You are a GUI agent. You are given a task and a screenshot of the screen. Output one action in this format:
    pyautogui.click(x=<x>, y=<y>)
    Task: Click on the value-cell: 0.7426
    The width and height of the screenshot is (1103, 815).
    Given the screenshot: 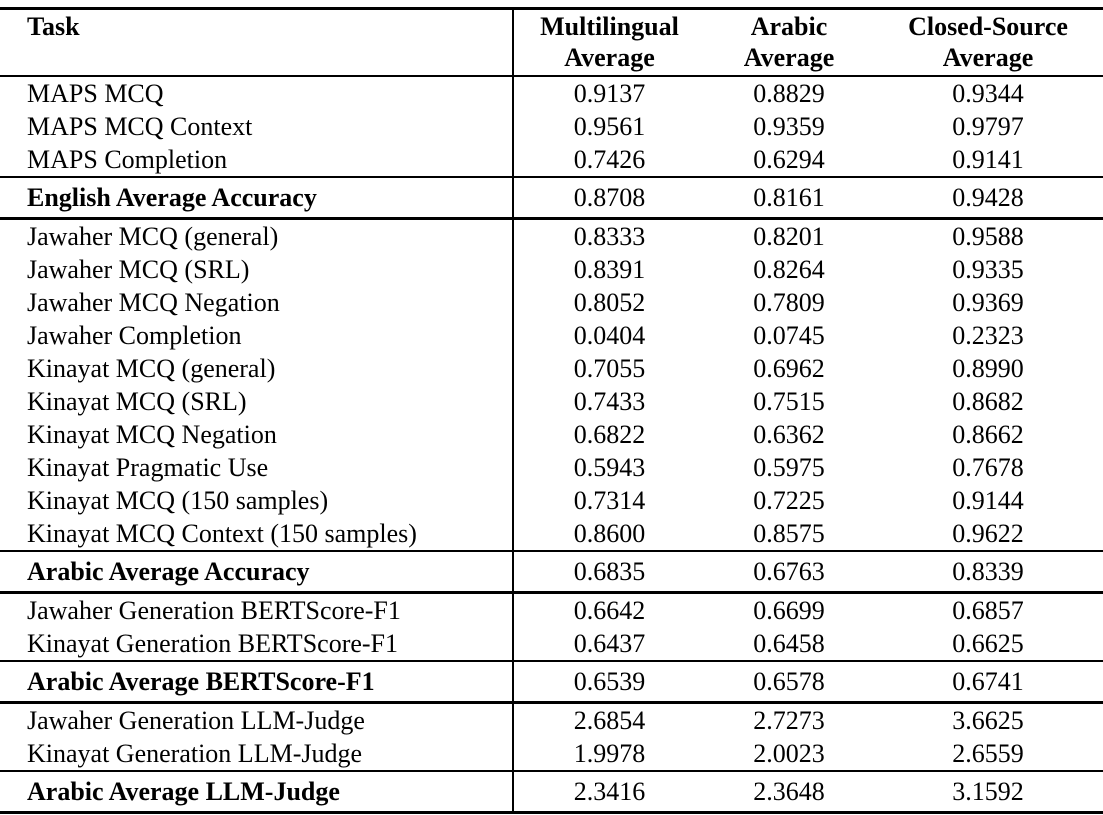 What is the action you would take?
    pyautogui.click(x=609, y=159)
    